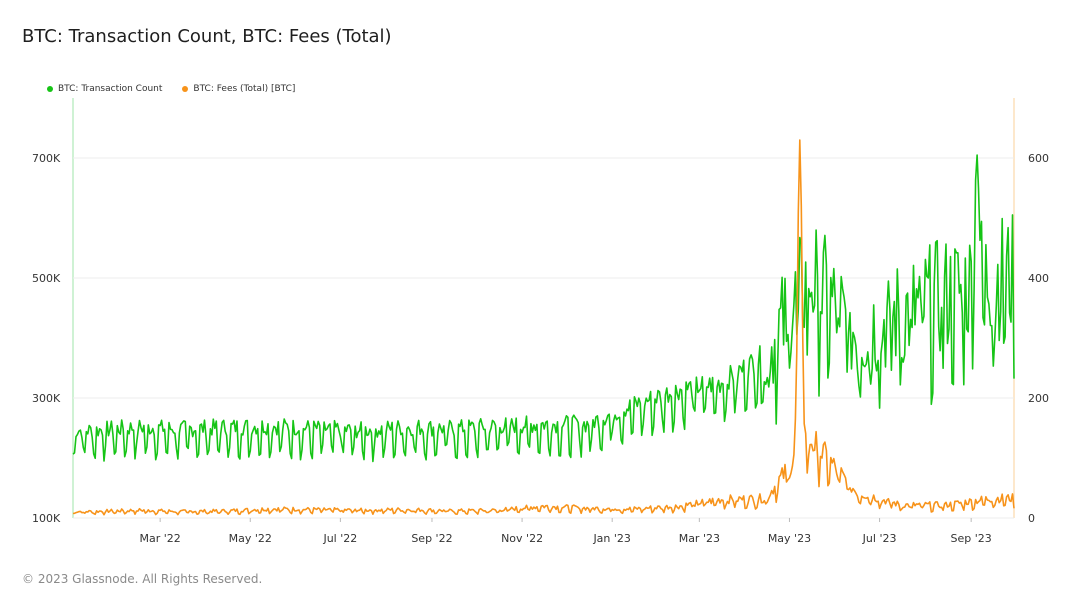 The width and height of the screenshot is (1080, 608). What do you see at coordinates (699, 538) in the screenshot?
I see `x-tick-label: Mar '23` at bounding box center [699, 538].